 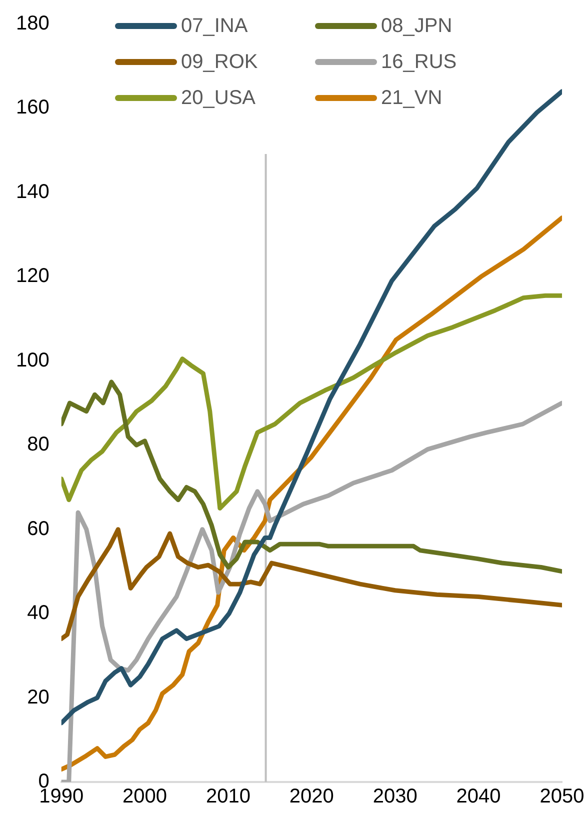 I want to click on x-tick-label: 2030, so click(x=395, y=797).